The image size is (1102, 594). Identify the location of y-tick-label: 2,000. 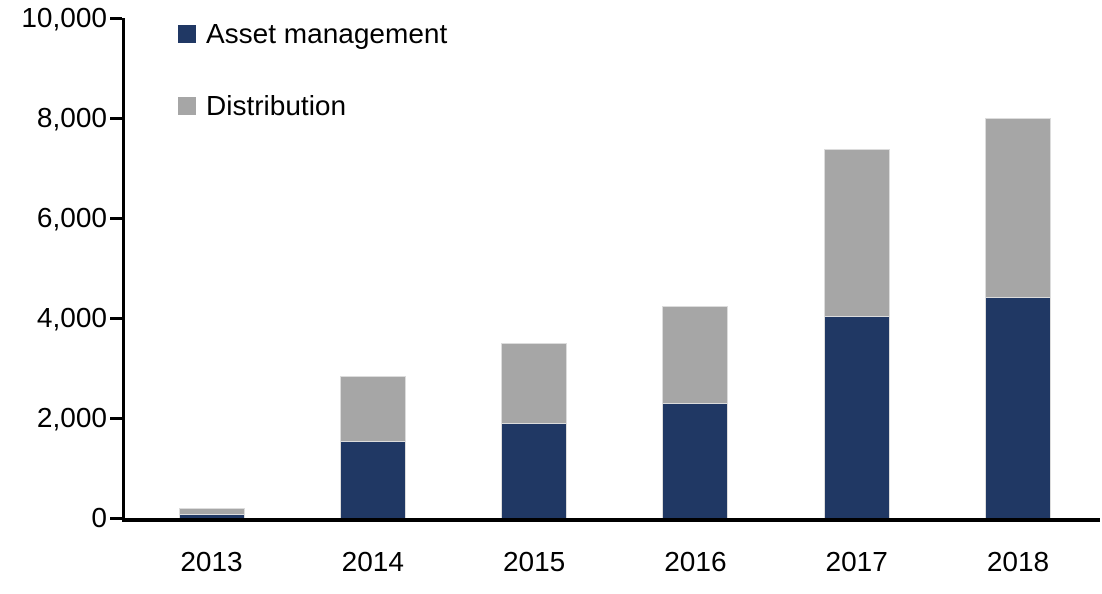
(71, 417).